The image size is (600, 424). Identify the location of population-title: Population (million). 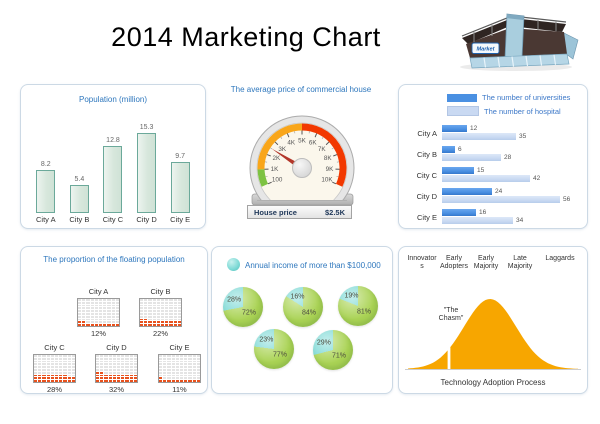
(113, 99).